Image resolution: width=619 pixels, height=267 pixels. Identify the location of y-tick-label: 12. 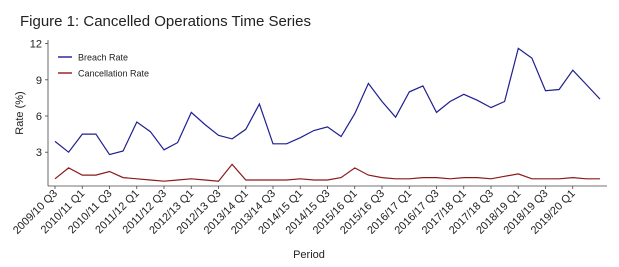
(36, 45).